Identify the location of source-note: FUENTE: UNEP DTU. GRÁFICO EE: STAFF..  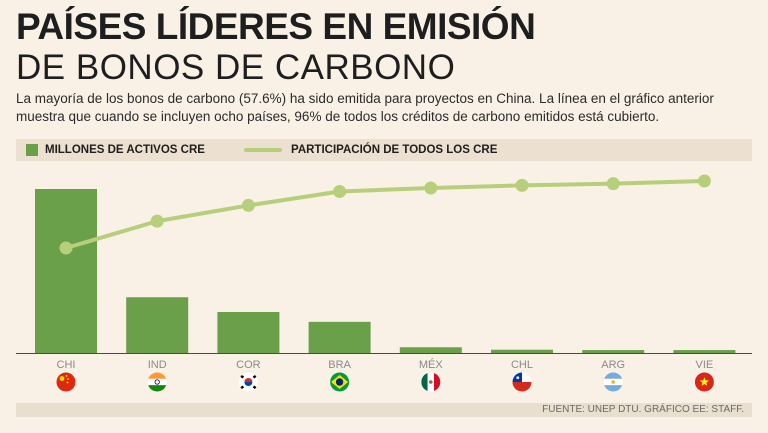
(643, 409).